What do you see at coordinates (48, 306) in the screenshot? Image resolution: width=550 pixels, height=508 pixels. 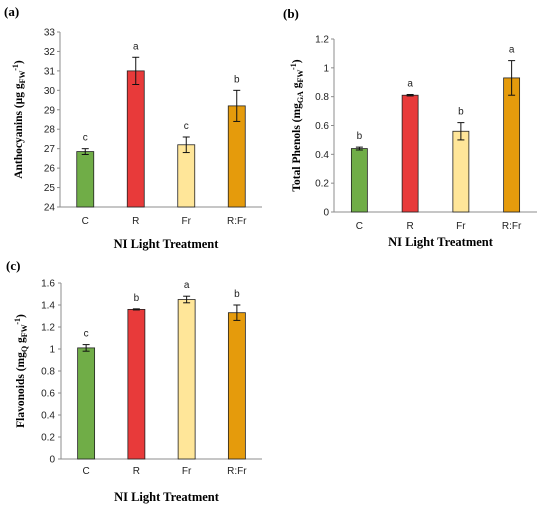 I see `y-tick-label: 1.4` at bounding box center [48, 306].